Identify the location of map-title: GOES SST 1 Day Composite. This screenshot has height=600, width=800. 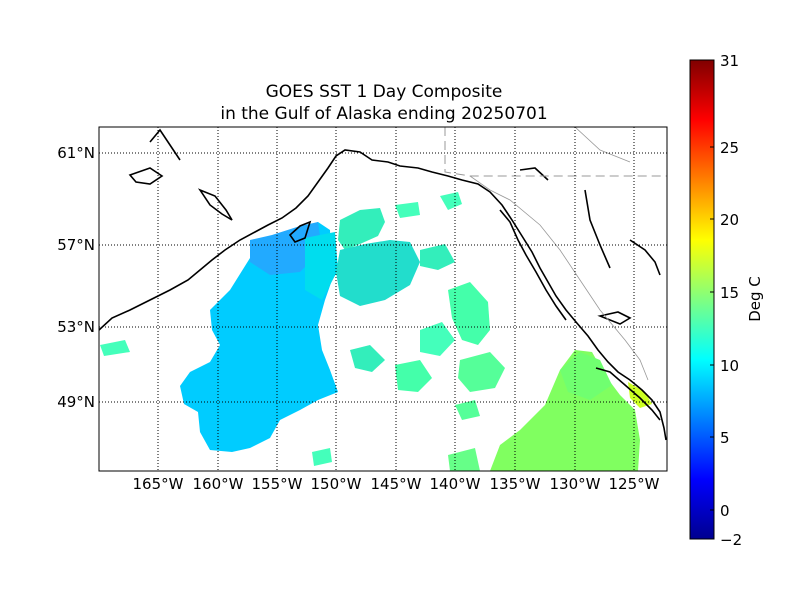
(384, 92).